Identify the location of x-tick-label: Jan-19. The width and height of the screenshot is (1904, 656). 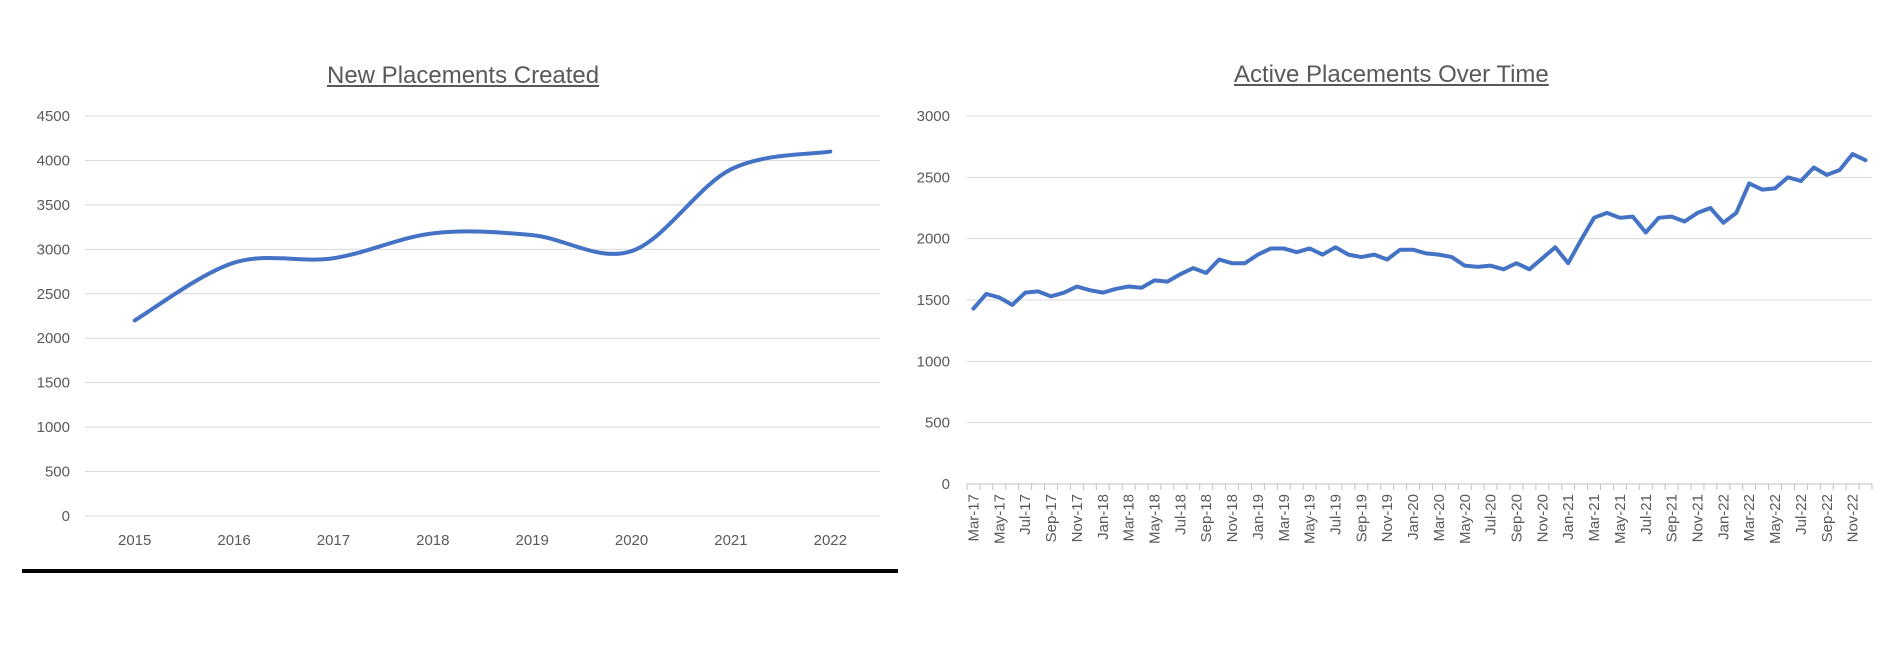
(1258, 517).